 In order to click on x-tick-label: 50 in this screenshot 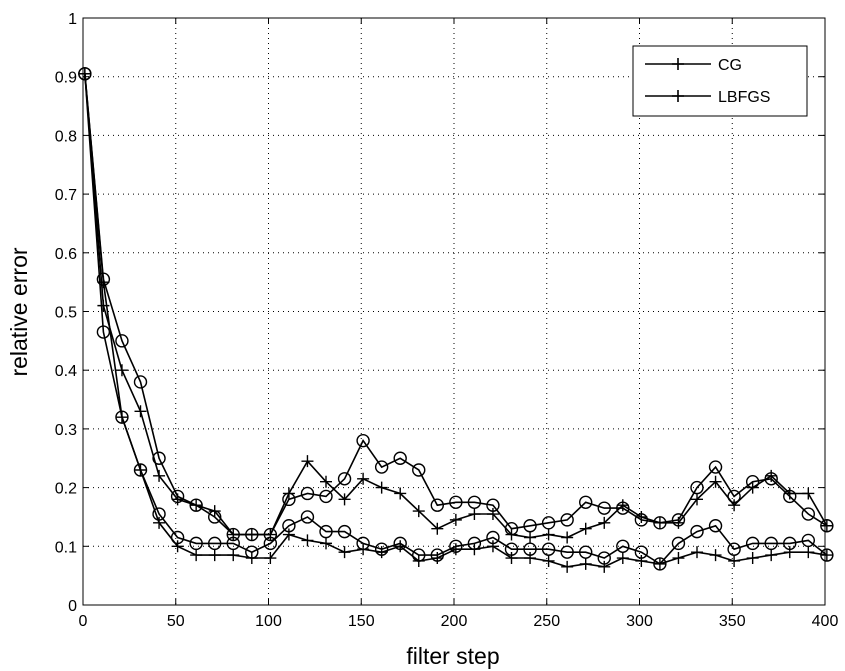, I will do `click(176, 621)`.